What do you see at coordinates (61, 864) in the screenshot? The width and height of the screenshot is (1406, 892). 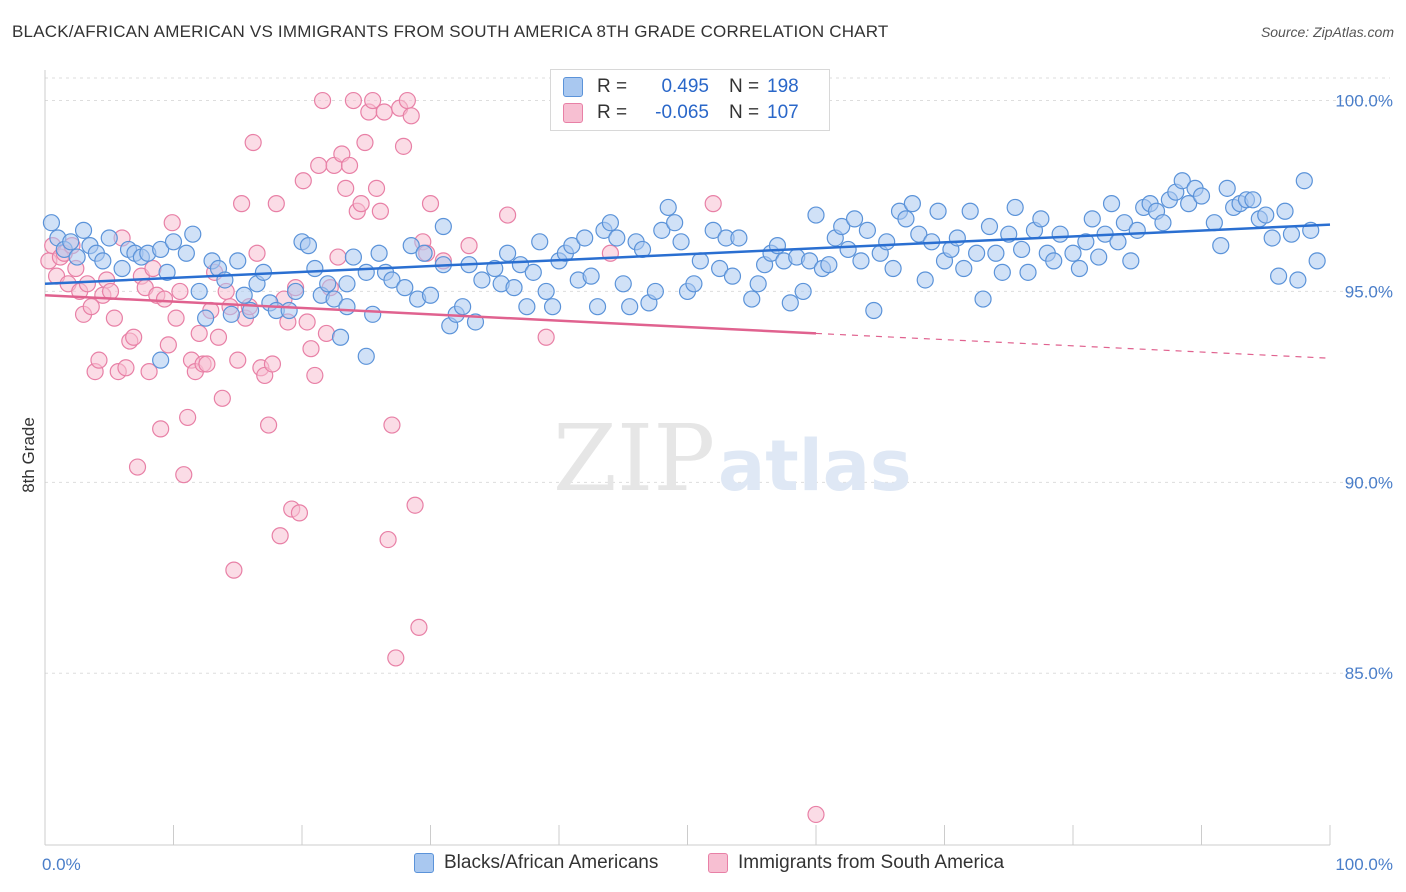 I see `x-tick-label: 0.0%` at bounding box center [61, 864].